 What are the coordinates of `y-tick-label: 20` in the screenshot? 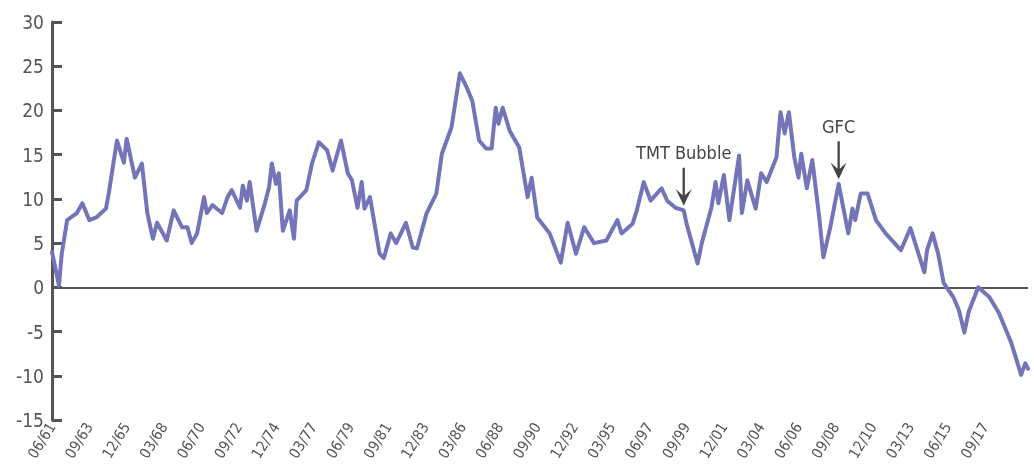 It's located at (33, 110).